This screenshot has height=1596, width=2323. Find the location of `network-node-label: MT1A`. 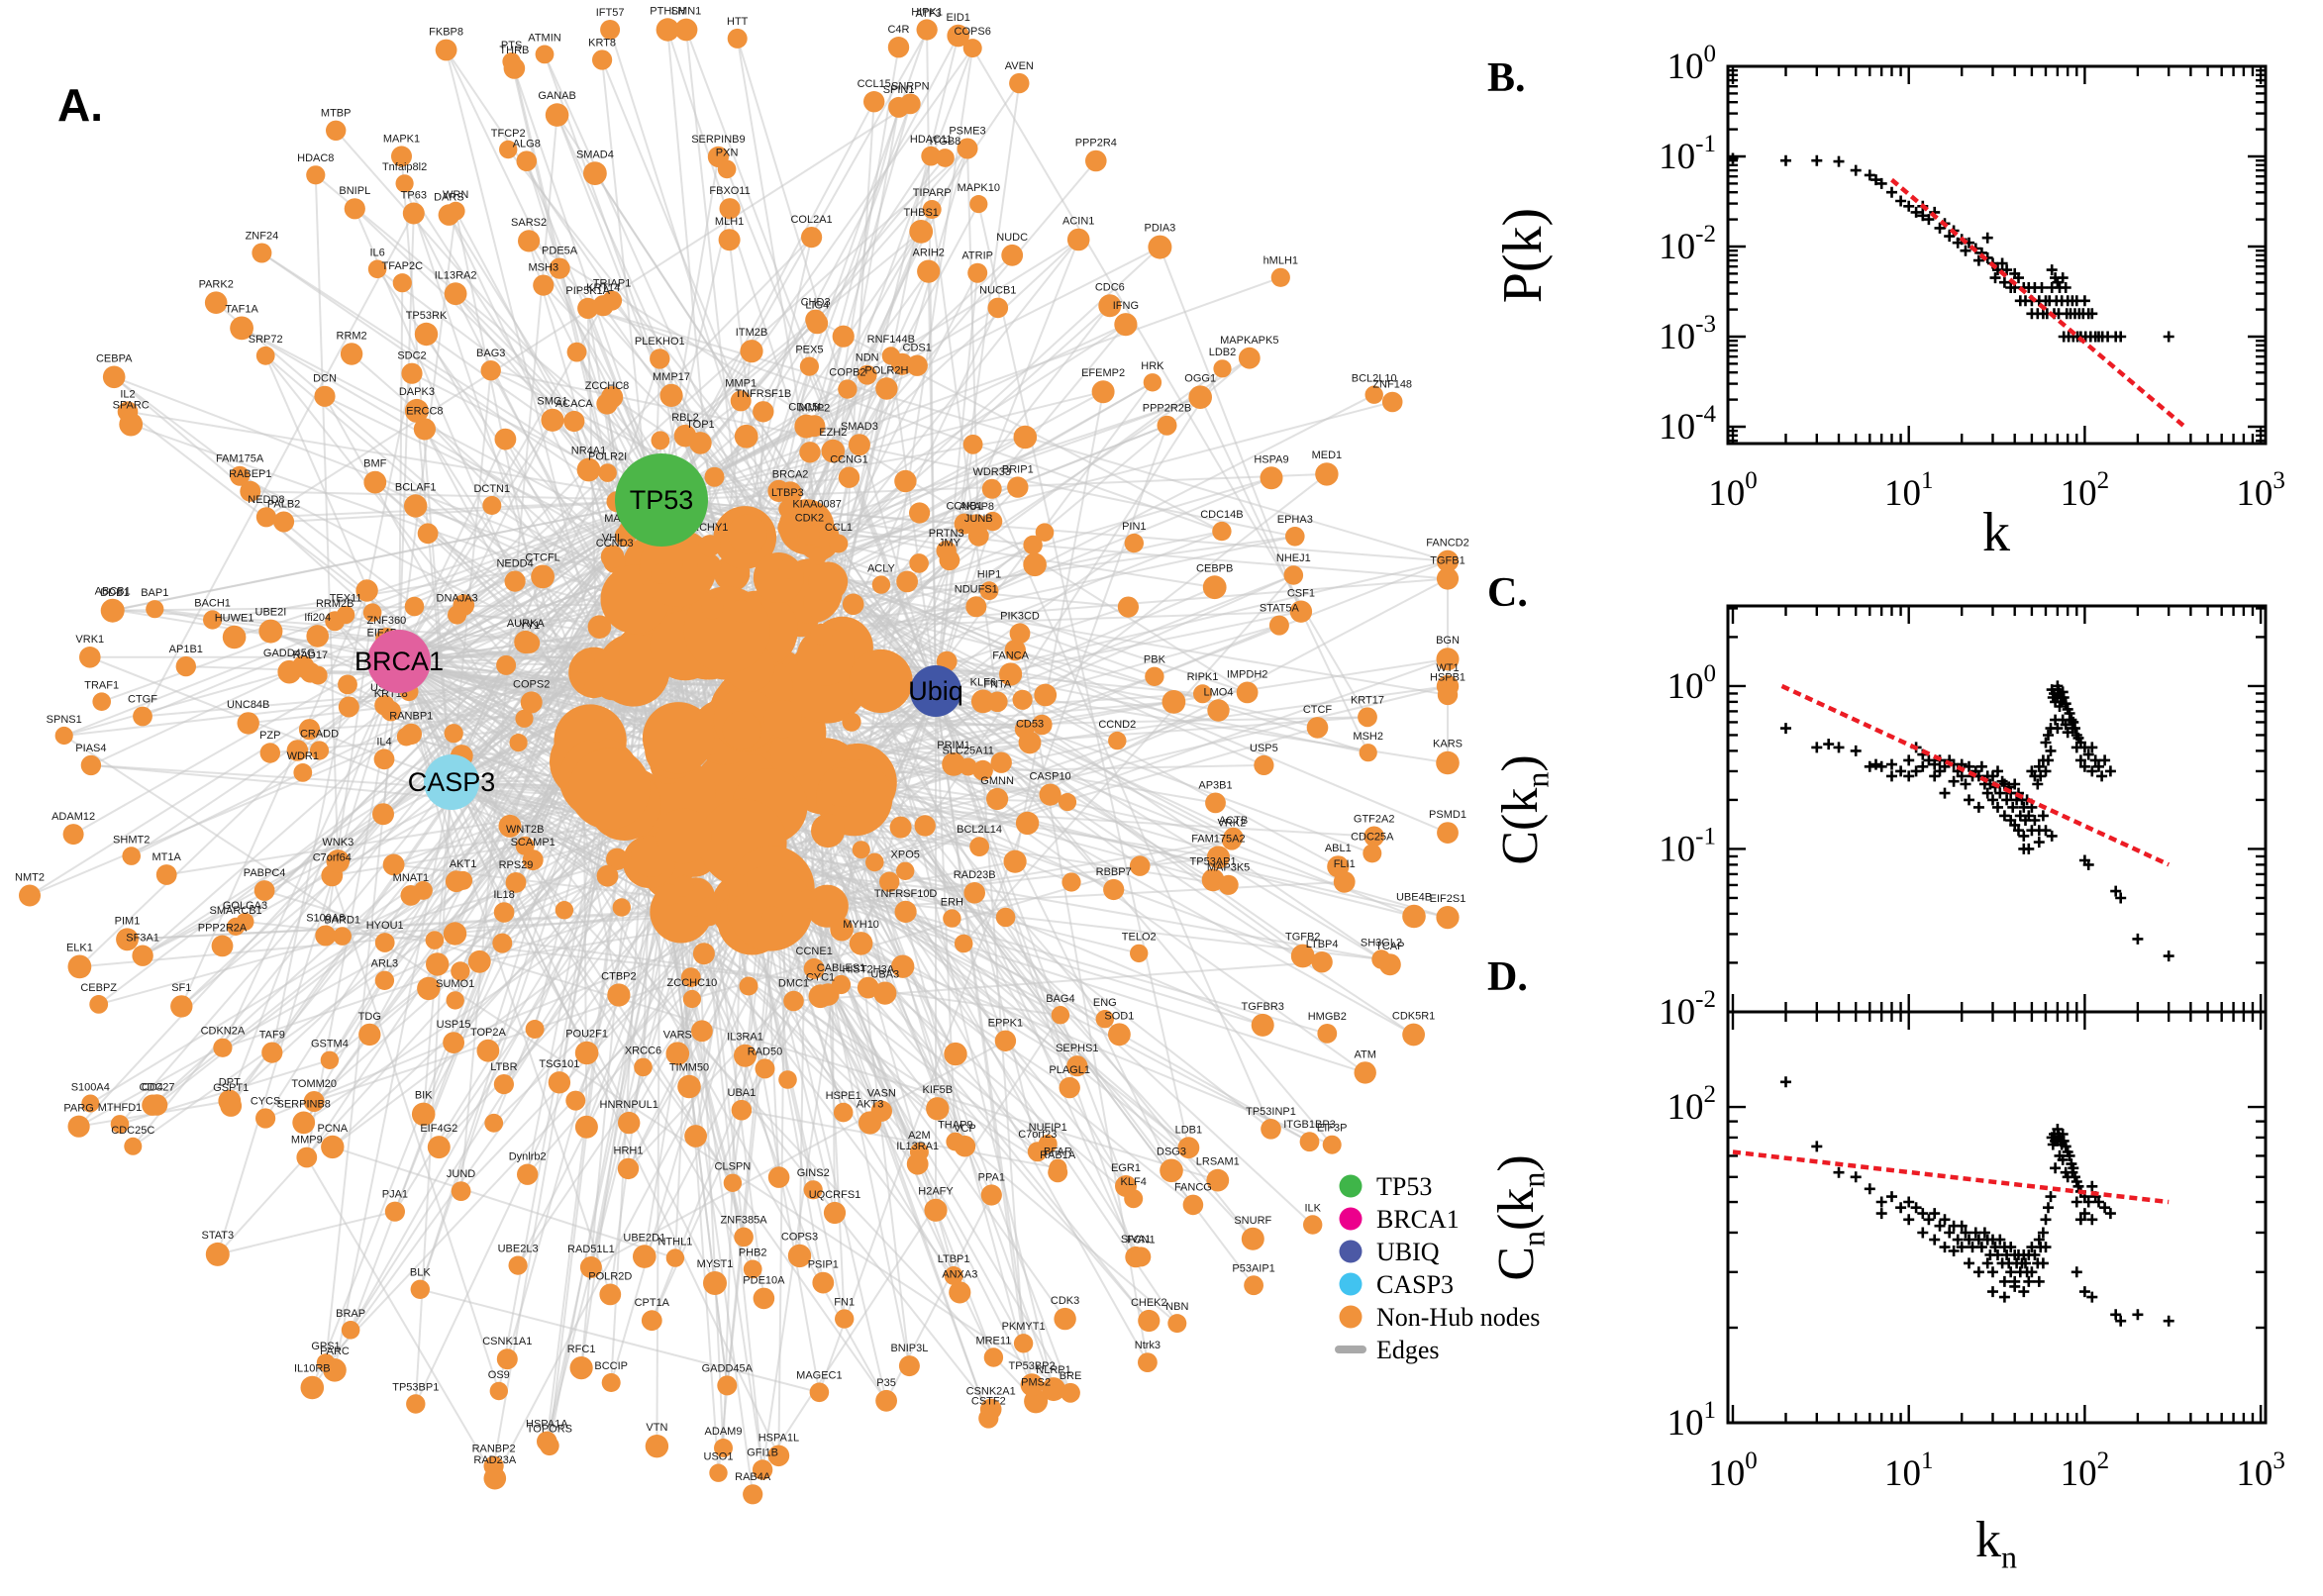

network-node-label: MT1A is located at coordinates (167, 857).